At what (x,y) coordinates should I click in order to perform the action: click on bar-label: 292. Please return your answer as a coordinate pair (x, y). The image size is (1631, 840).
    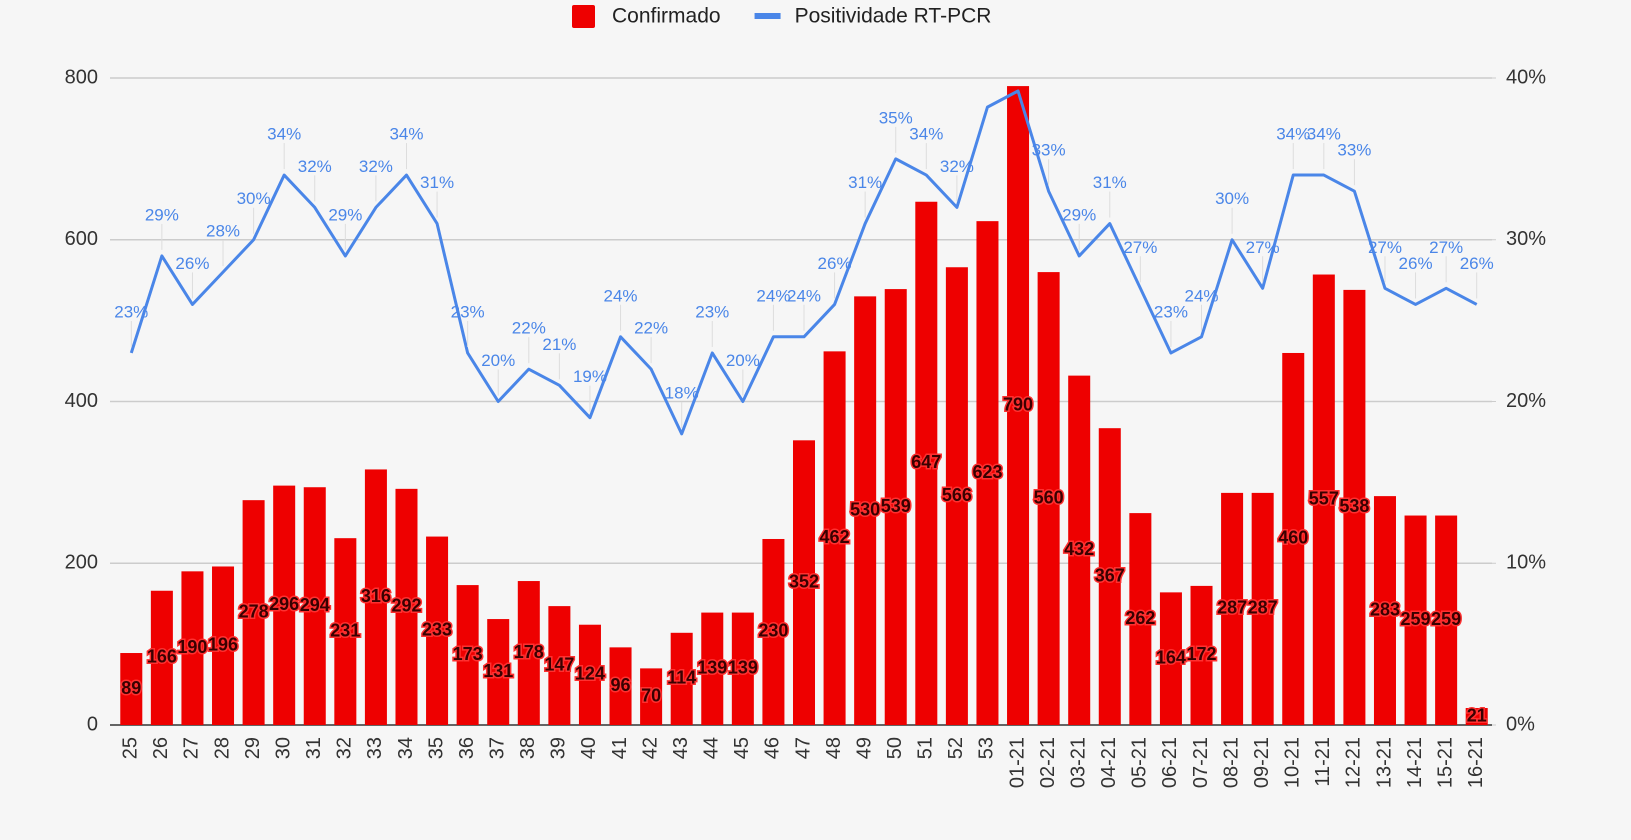
    Looking at the image, I should click on (406, 606).